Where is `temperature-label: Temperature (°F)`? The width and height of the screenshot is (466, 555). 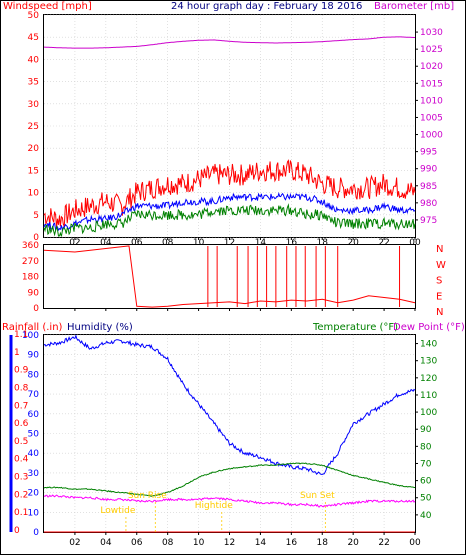
temperature-label: Temperature (°F) is located at coordinates (355, 327).